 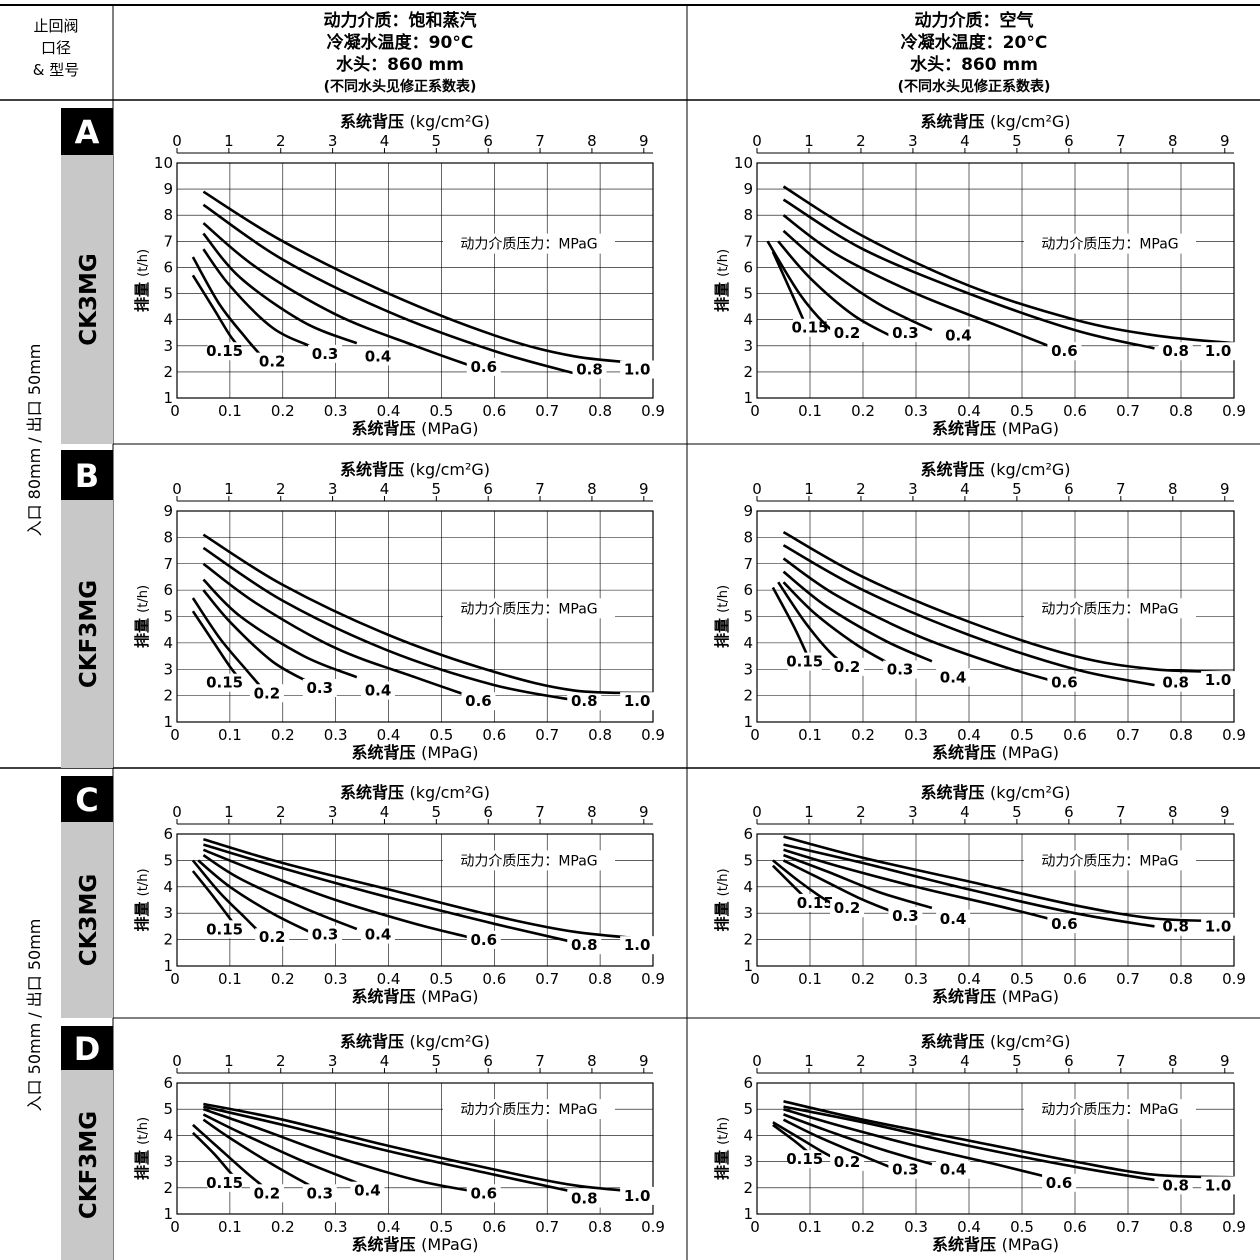 What do you see at coordinates (722, 616) in the screenshot?
I see `chart-B-air-y-axis-title: 排量 (t/h)` at bounding box center [722, 616].